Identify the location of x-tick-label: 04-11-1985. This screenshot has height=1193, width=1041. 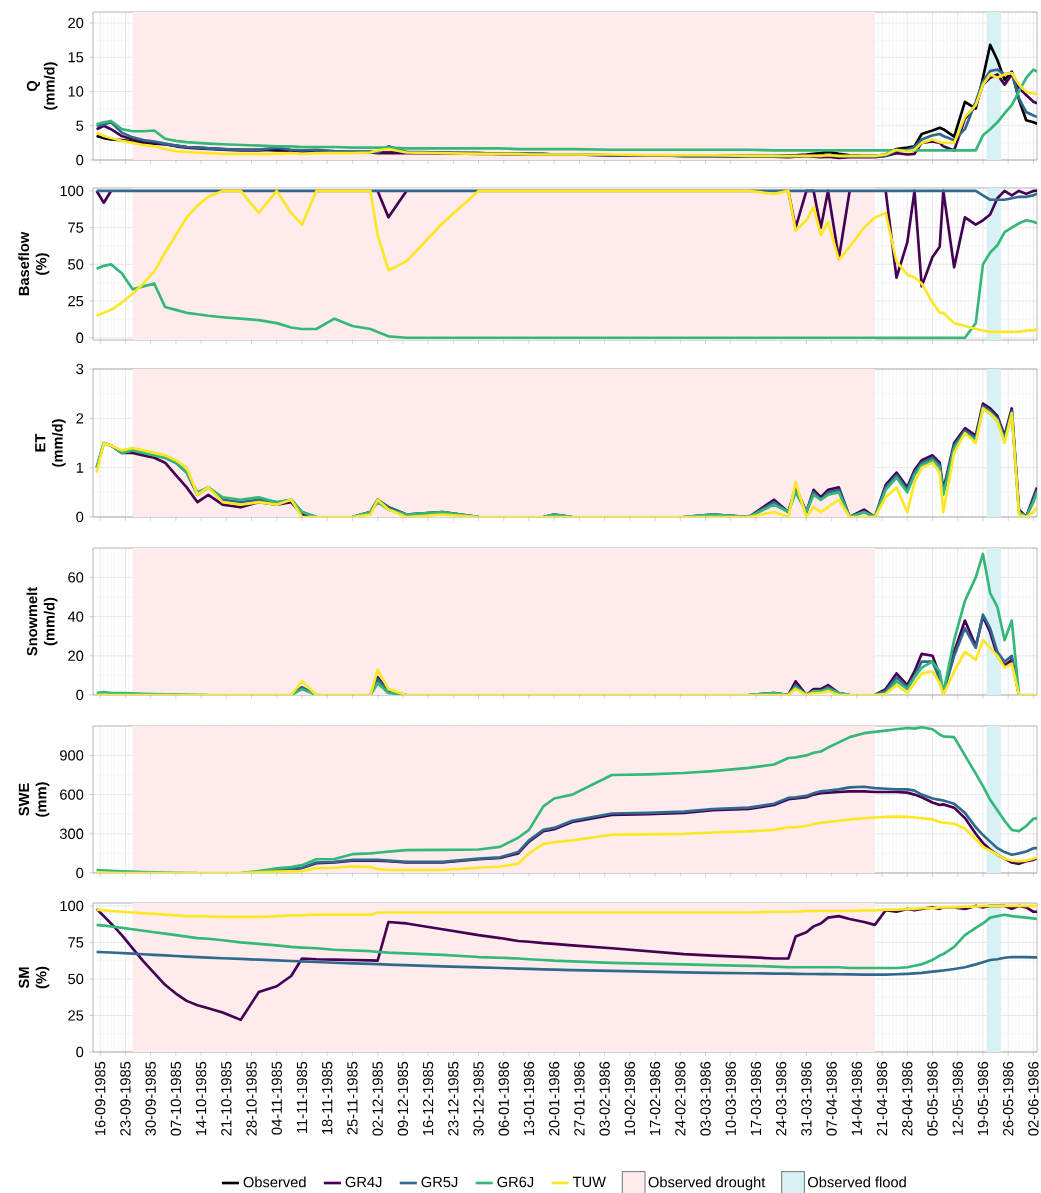
(276, 1098).